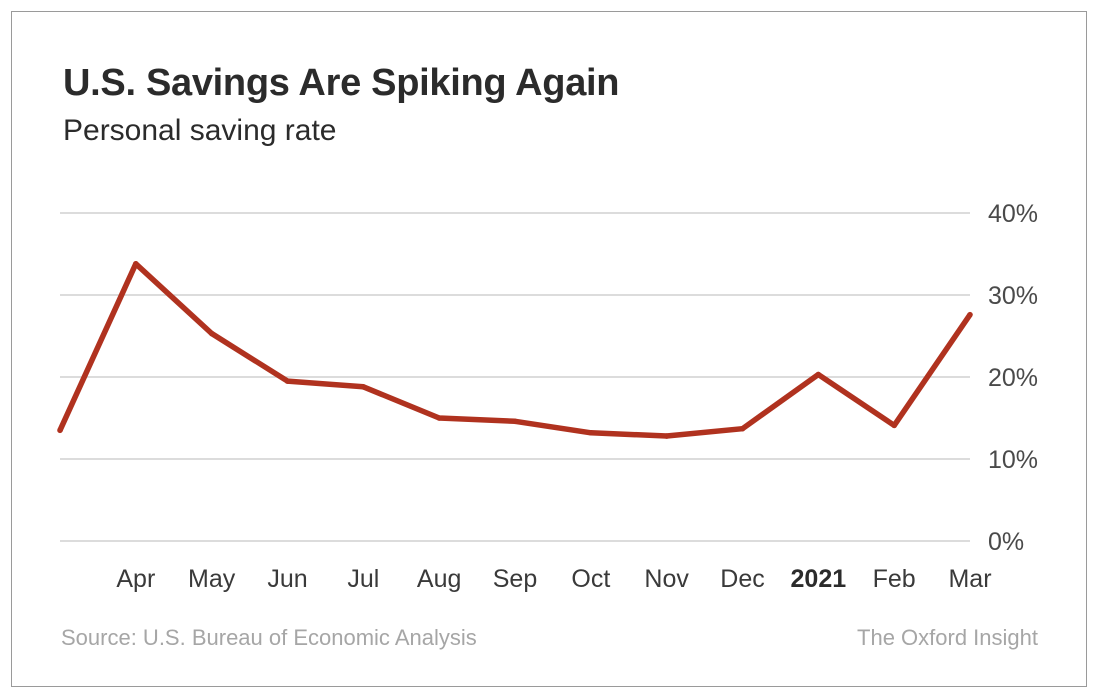 Image resolution: width=1100 pixels, height=700 pixels. Describe the element at coordinates (1006, 542) in the screenshot. I see `y-tick-label: 0%` at that location.